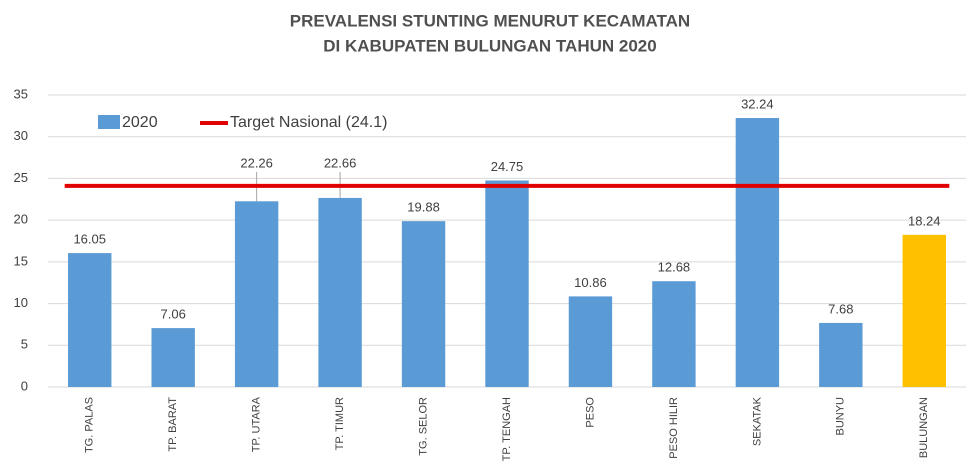 The height and width of the screenshot is (461, 968). Describe the element at coordinates (257, 424) in the screenshot. I see `x-tick-label: TP. UTARA` at that location.